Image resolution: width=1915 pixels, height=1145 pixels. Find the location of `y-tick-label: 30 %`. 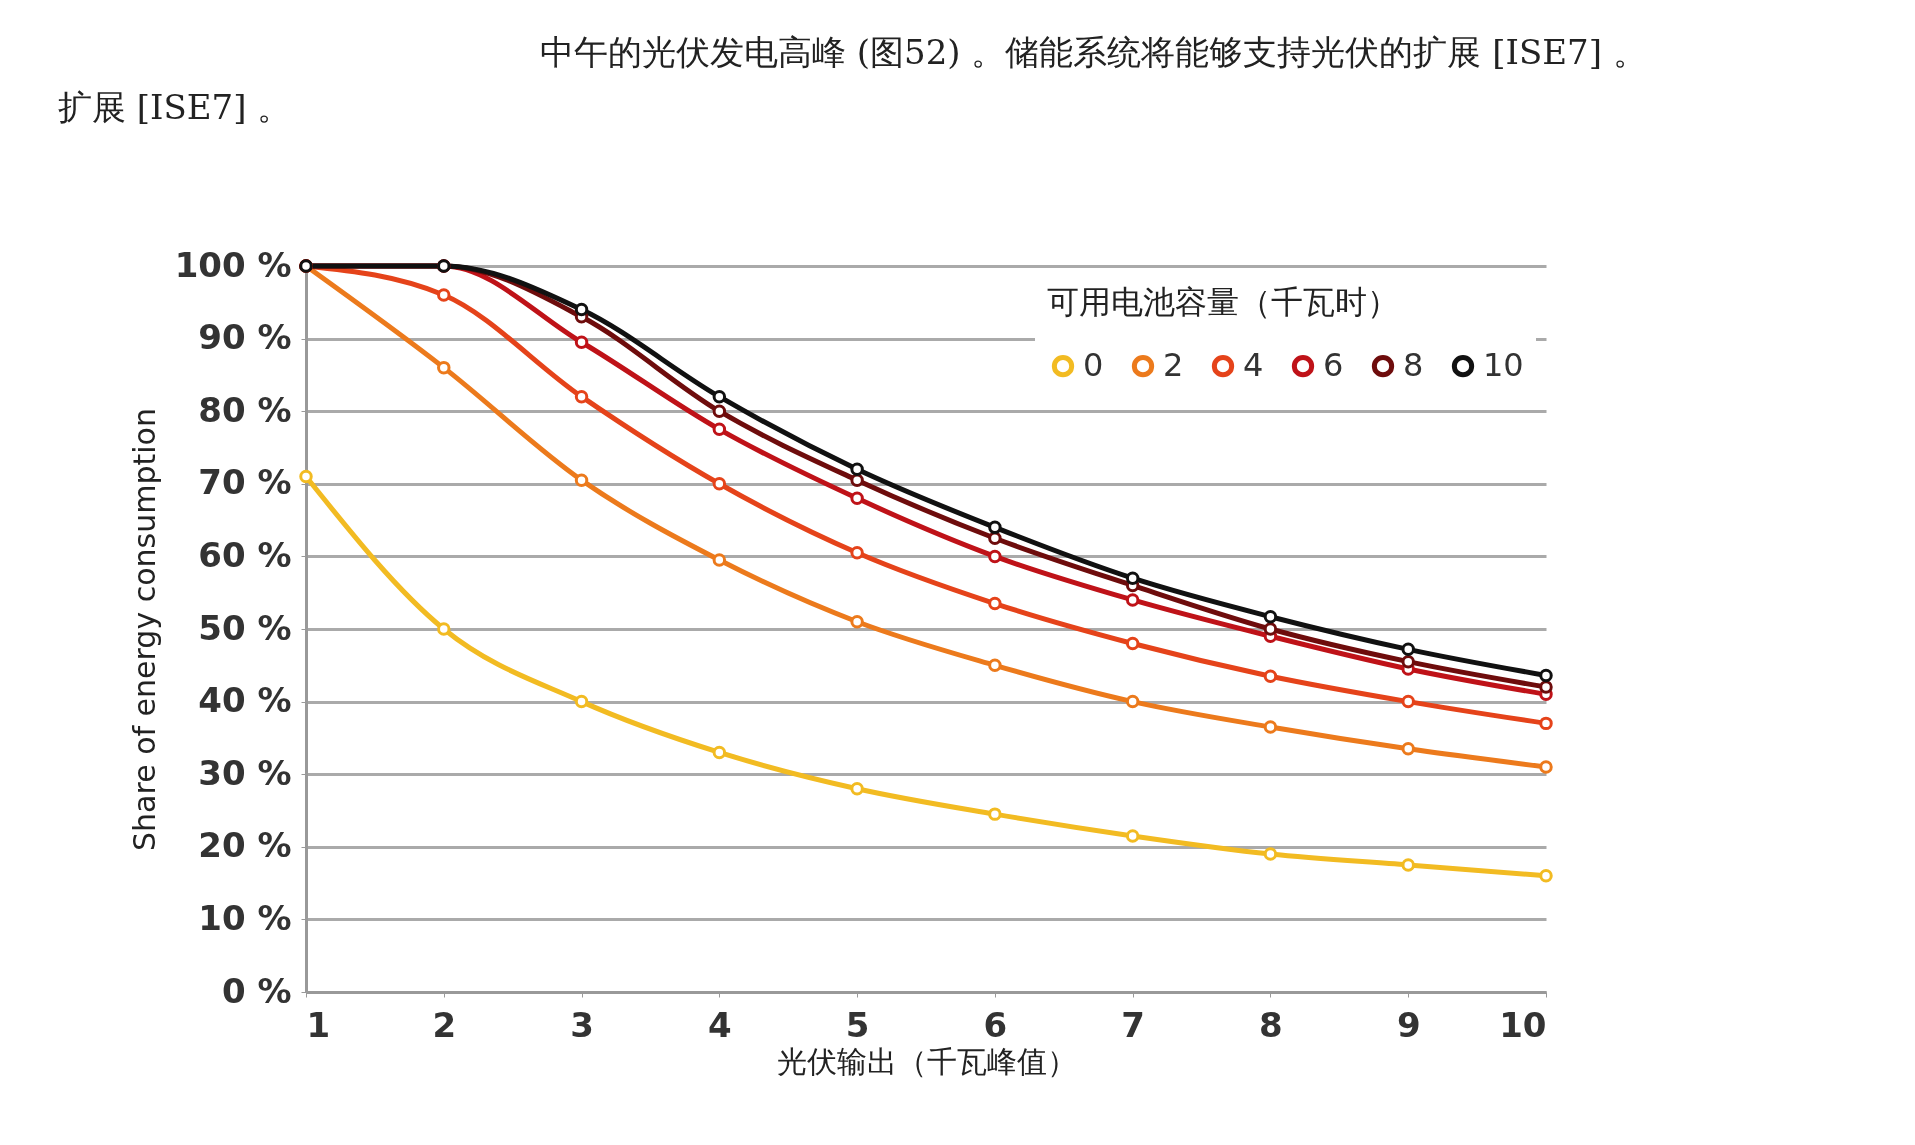

y-tick-label: 30 % is located at coordinates (245, 772).